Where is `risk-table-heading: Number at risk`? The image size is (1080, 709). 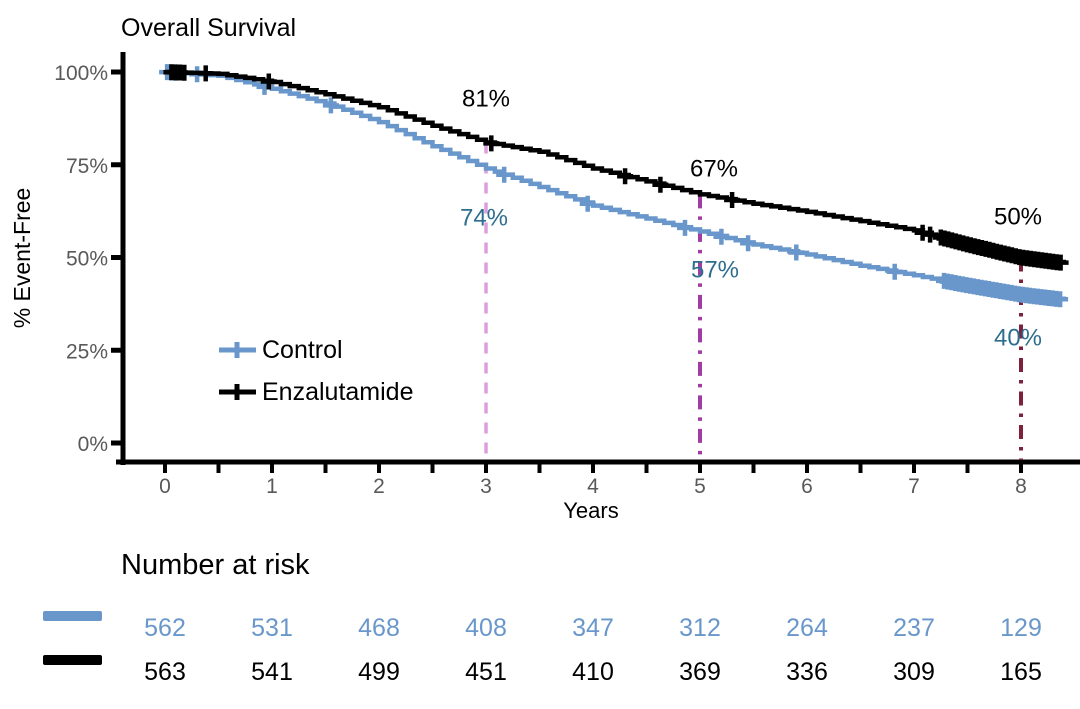
risk-table-heading: Number at risk is located at coordinates (215, 565).